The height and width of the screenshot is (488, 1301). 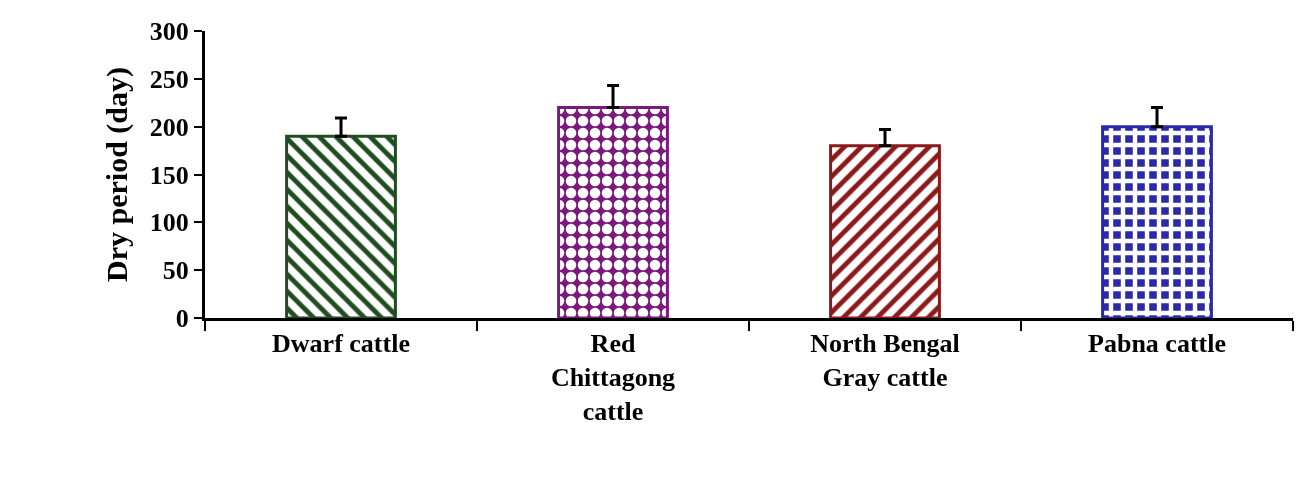 I want to click on y-tick-label: 0, so click(x=182, y=319).